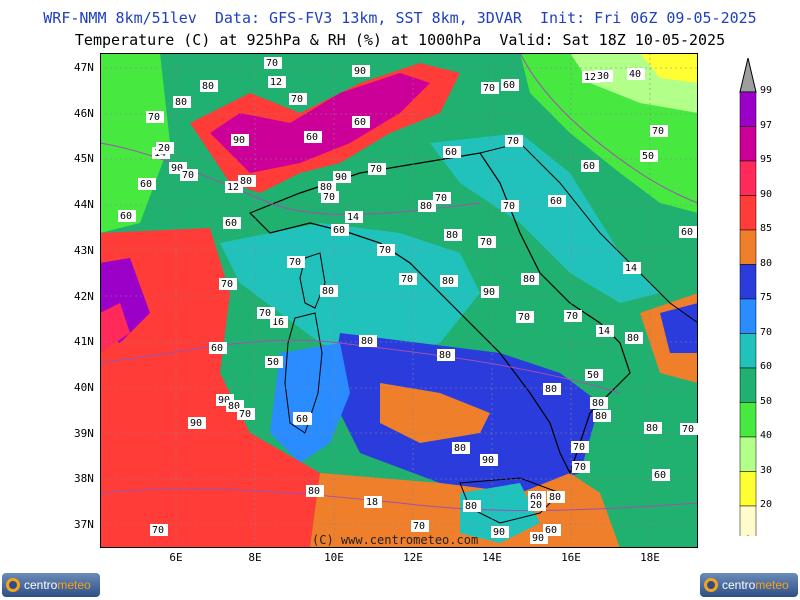  I want to click on longitude-tick: 14E, so click(492, 557).